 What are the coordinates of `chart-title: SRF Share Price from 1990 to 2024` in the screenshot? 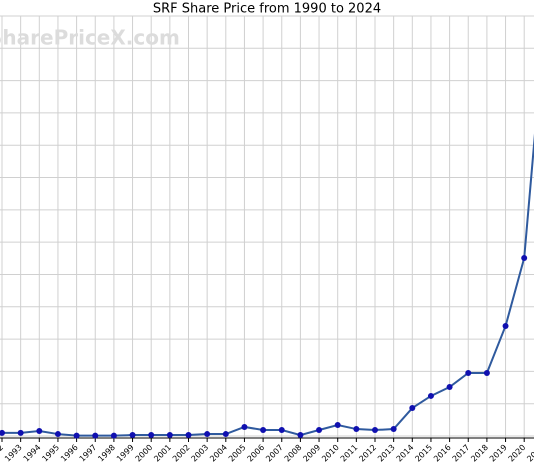 It's located at (267, 9).